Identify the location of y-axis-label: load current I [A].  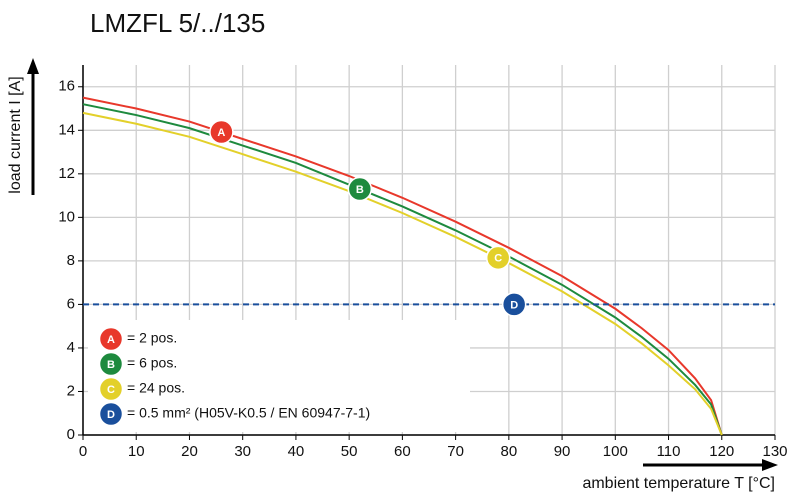
(15, 134).